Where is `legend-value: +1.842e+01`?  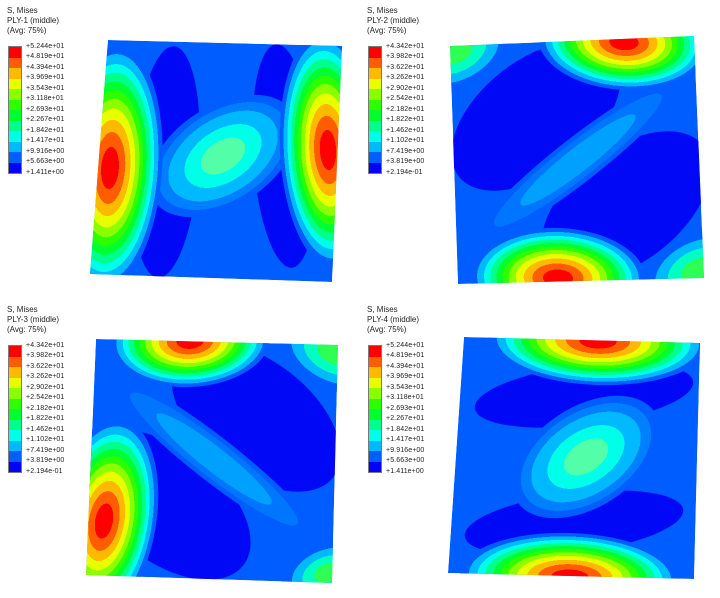
legend-value: +1.842e+01 is located at coordinates (45, 130).